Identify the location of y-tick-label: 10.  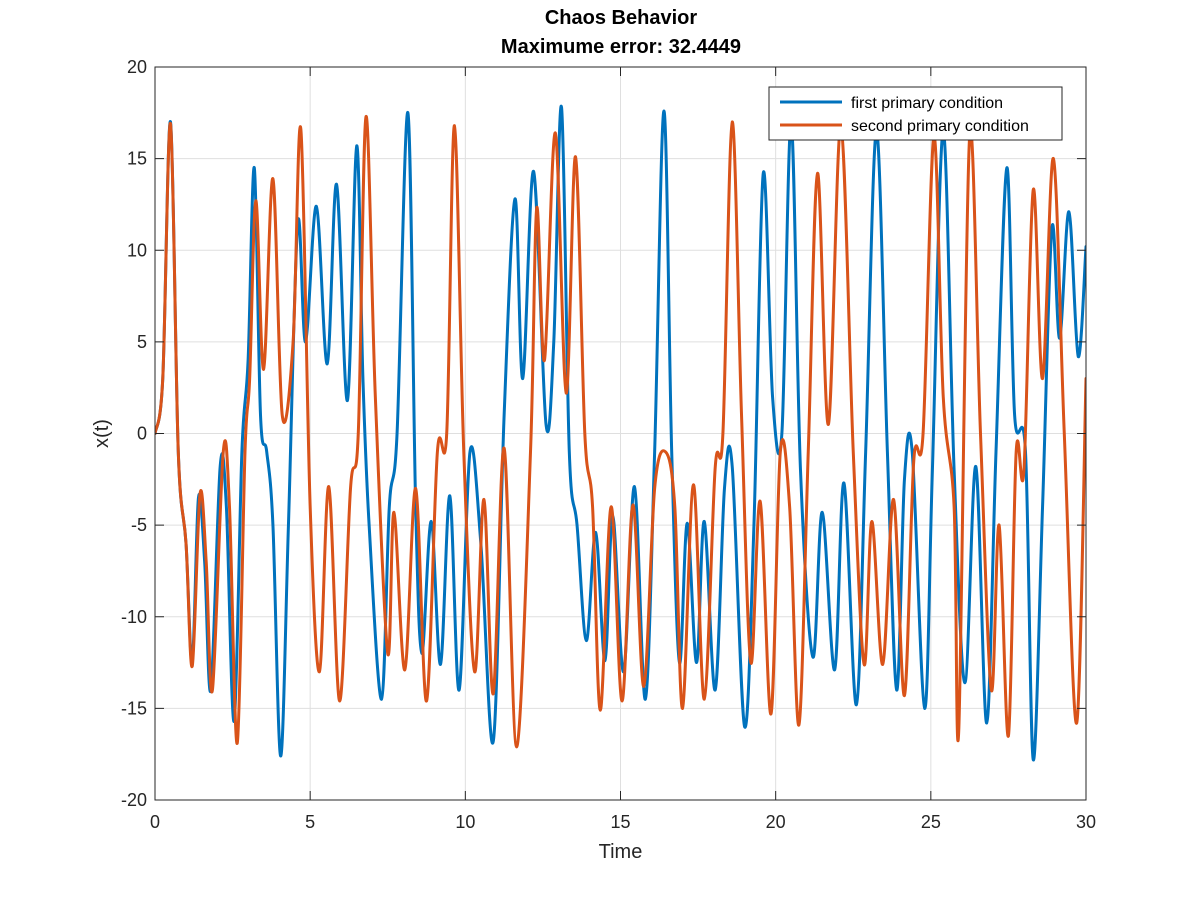
(137, 250).